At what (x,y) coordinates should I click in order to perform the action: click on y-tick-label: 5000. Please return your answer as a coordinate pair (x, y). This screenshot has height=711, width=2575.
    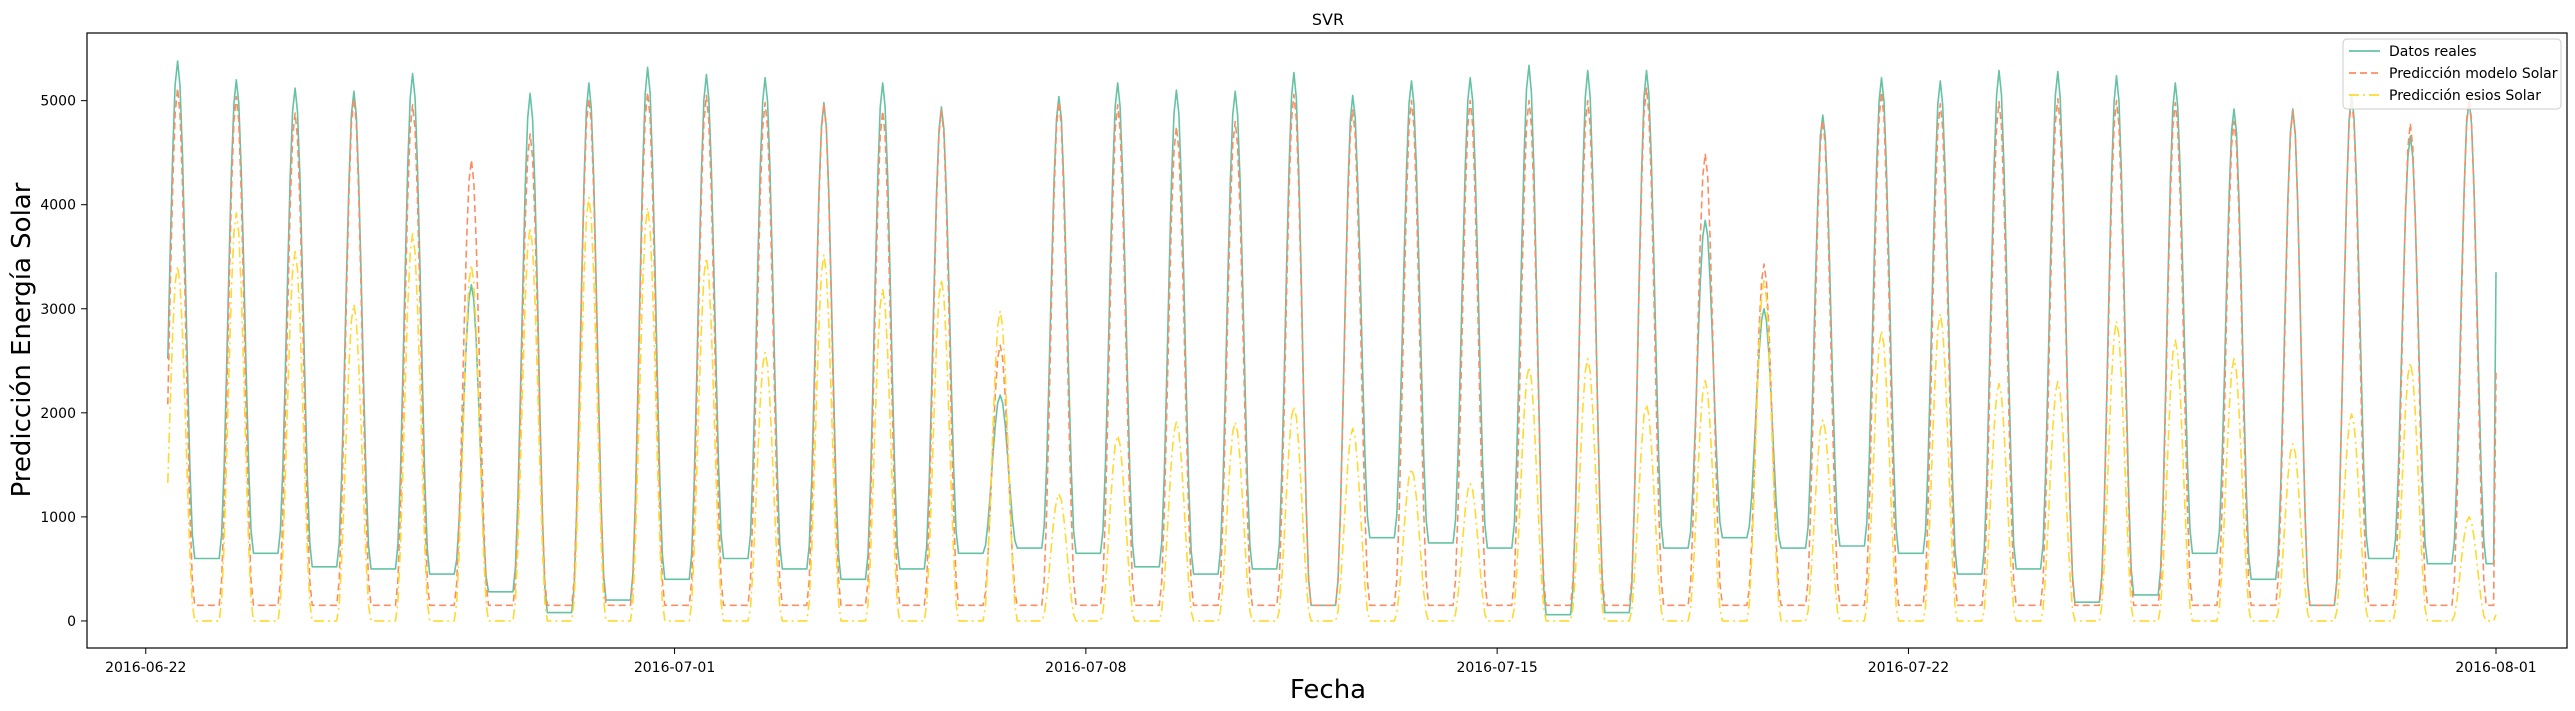
    Looking at the image, I should click on (58, 102).